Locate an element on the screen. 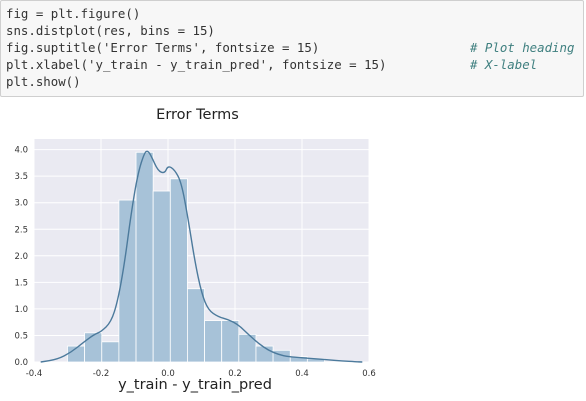 This screenshot has height=401, width=586. y-tick-label: 1.5 is located at coordinates (21, 283).